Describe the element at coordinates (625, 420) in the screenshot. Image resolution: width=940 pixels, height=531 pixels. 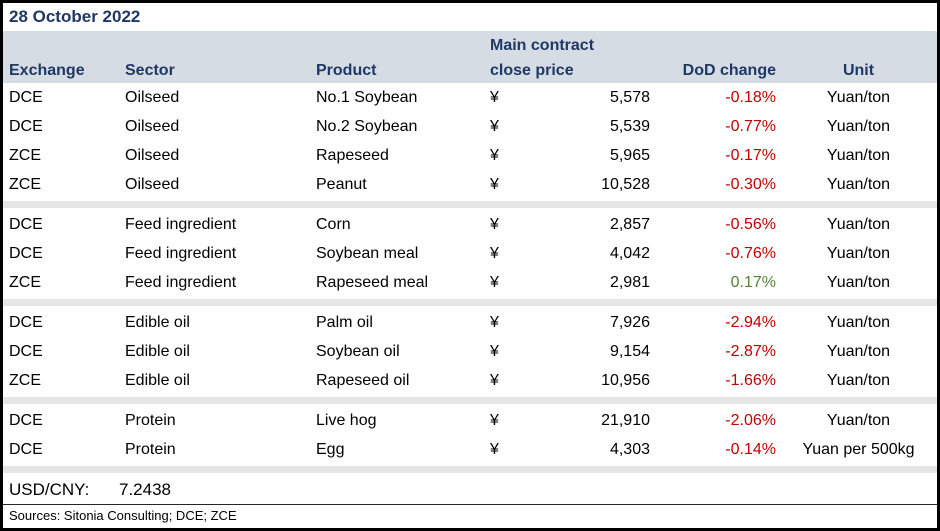
I see `close-price-cell: 21,910` at that location.